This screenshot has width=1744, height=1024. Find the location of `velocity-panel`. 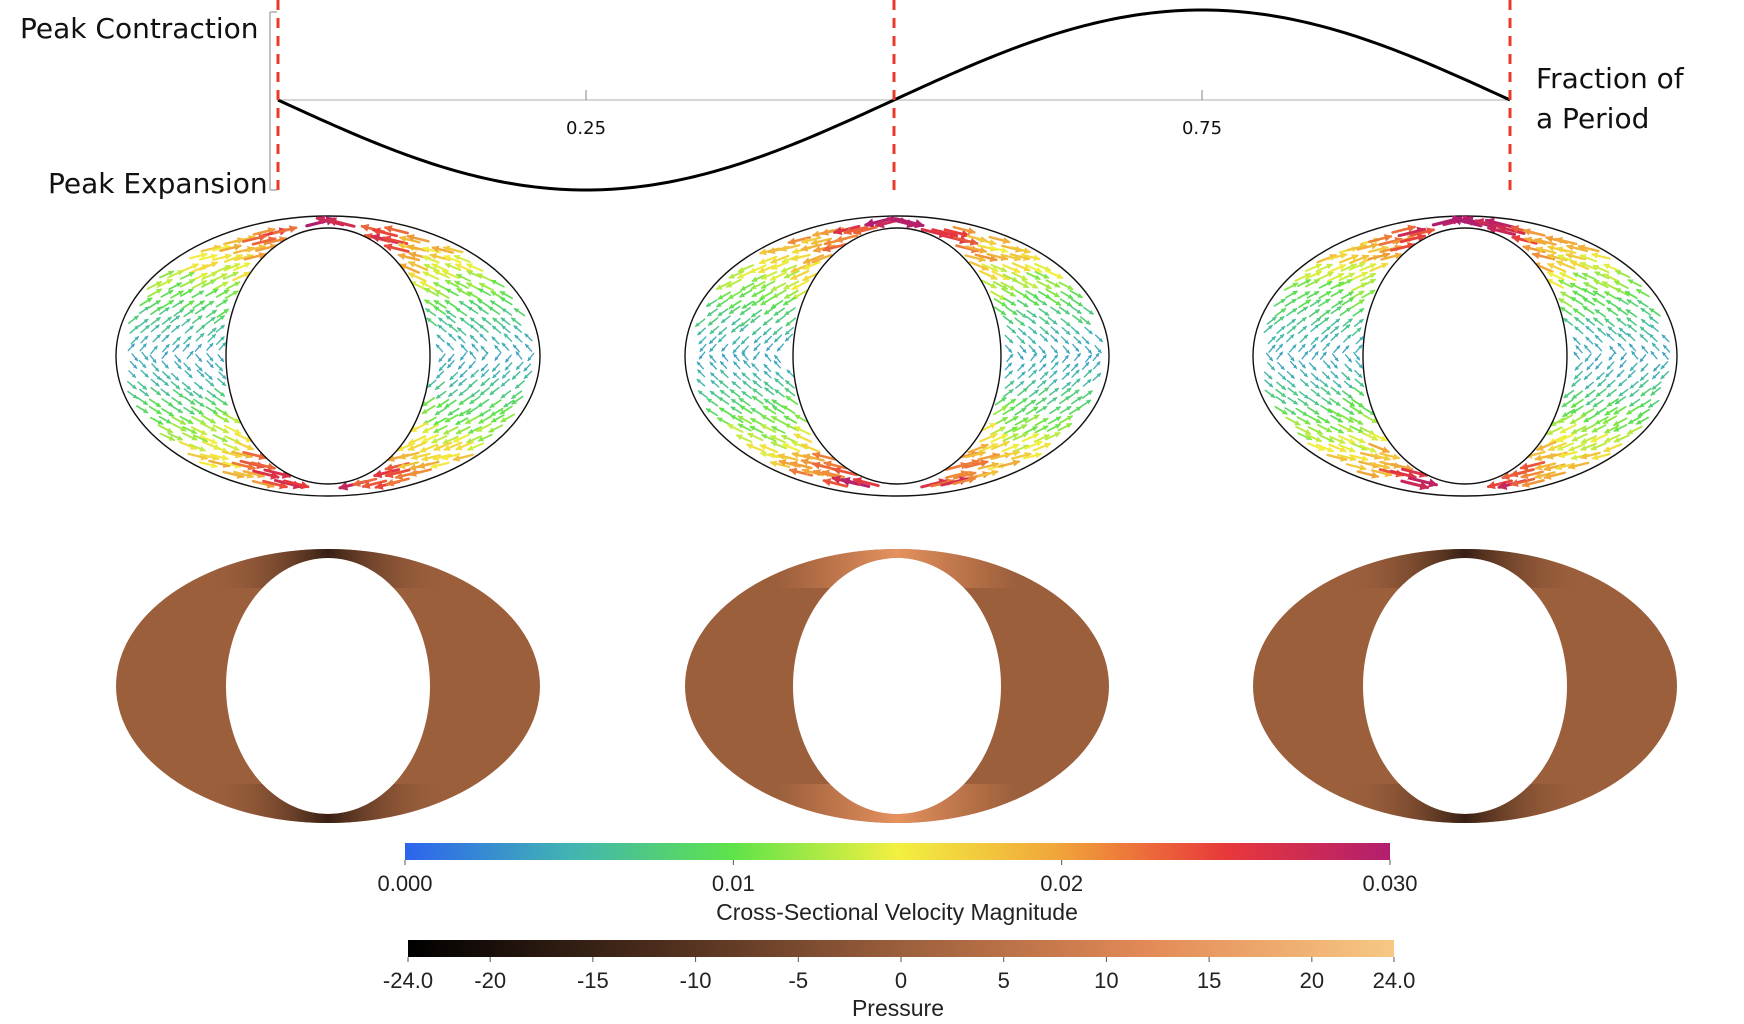

velocity-panel is located at coordinates (328, 356).